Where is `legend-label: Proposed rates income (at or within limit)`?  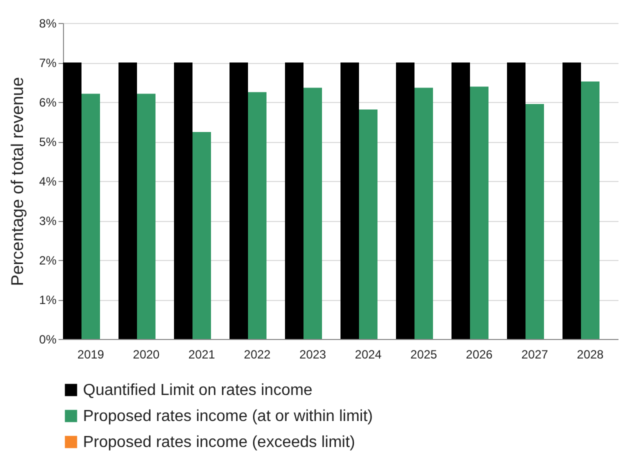
legend-label: Proposed rates income (at or within limit) is located at coordinates (228, 416).